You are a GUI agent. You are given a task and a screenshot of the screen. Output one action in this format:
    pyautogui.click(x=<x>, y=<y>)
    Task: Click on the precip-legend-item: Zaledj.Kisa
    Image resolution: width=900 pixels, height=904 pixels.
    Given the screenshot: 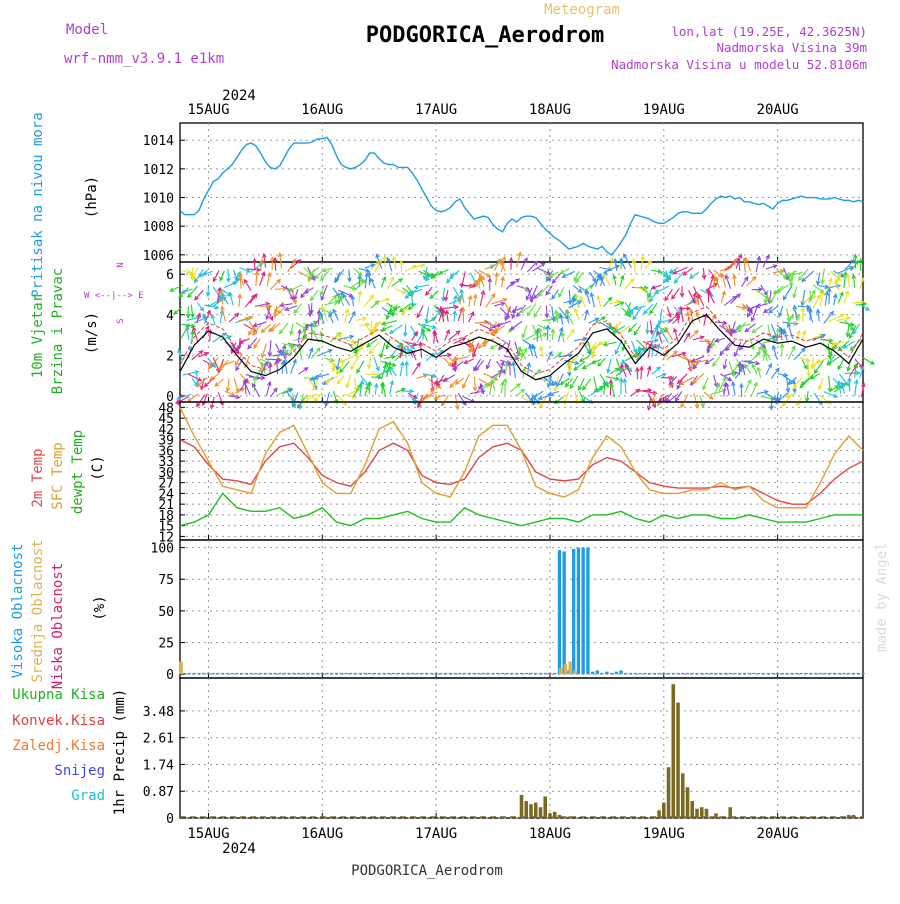 What is the action you would take?
    pyautogui.click(x=58, y=746)
    